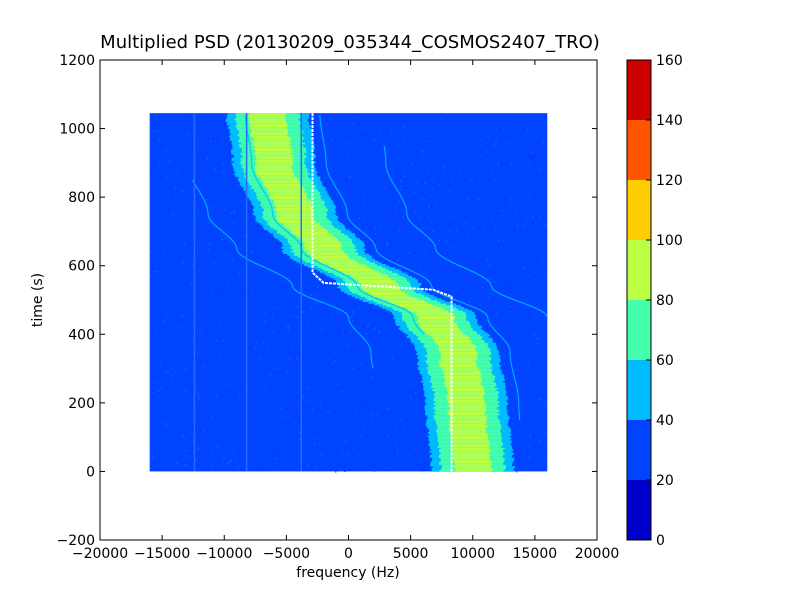 The height and width of the screenshot is (600, 800). I want to click on colorbar-tick-label: 120, so click(669, 181).